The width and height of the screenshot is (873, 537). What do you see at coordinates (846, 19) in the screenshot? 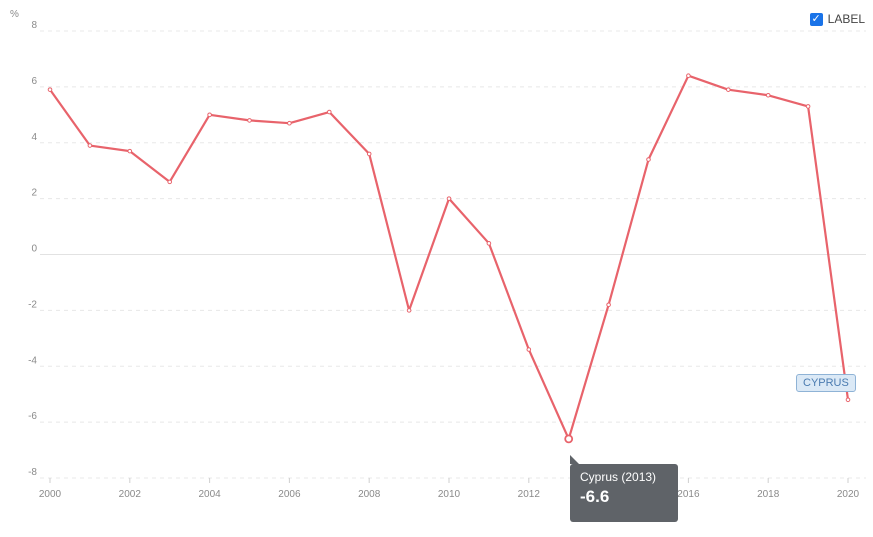
I see `legend-label: LABEL` at bounding box center [846, 19].